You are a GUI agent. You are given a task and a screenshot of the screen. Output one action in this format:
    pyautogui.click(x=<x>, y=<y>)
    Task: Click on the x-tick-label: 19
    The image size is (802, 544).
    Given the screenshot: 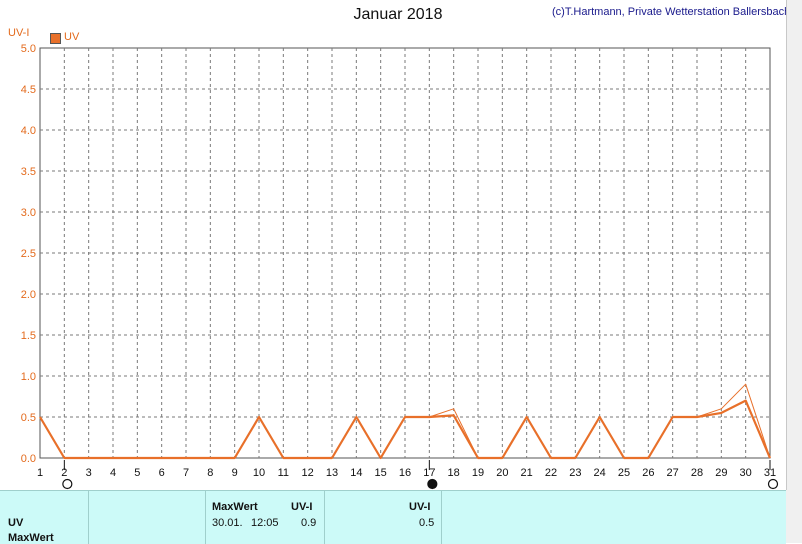 What is the action you would take?
    pyautogui.click(x=478, y=473)
    